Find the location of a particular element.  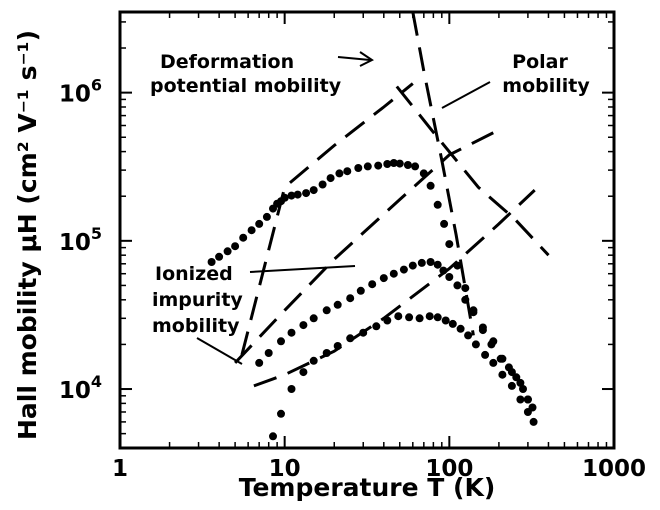

x-tick-label: 100 is located at coordinates (449, 469).